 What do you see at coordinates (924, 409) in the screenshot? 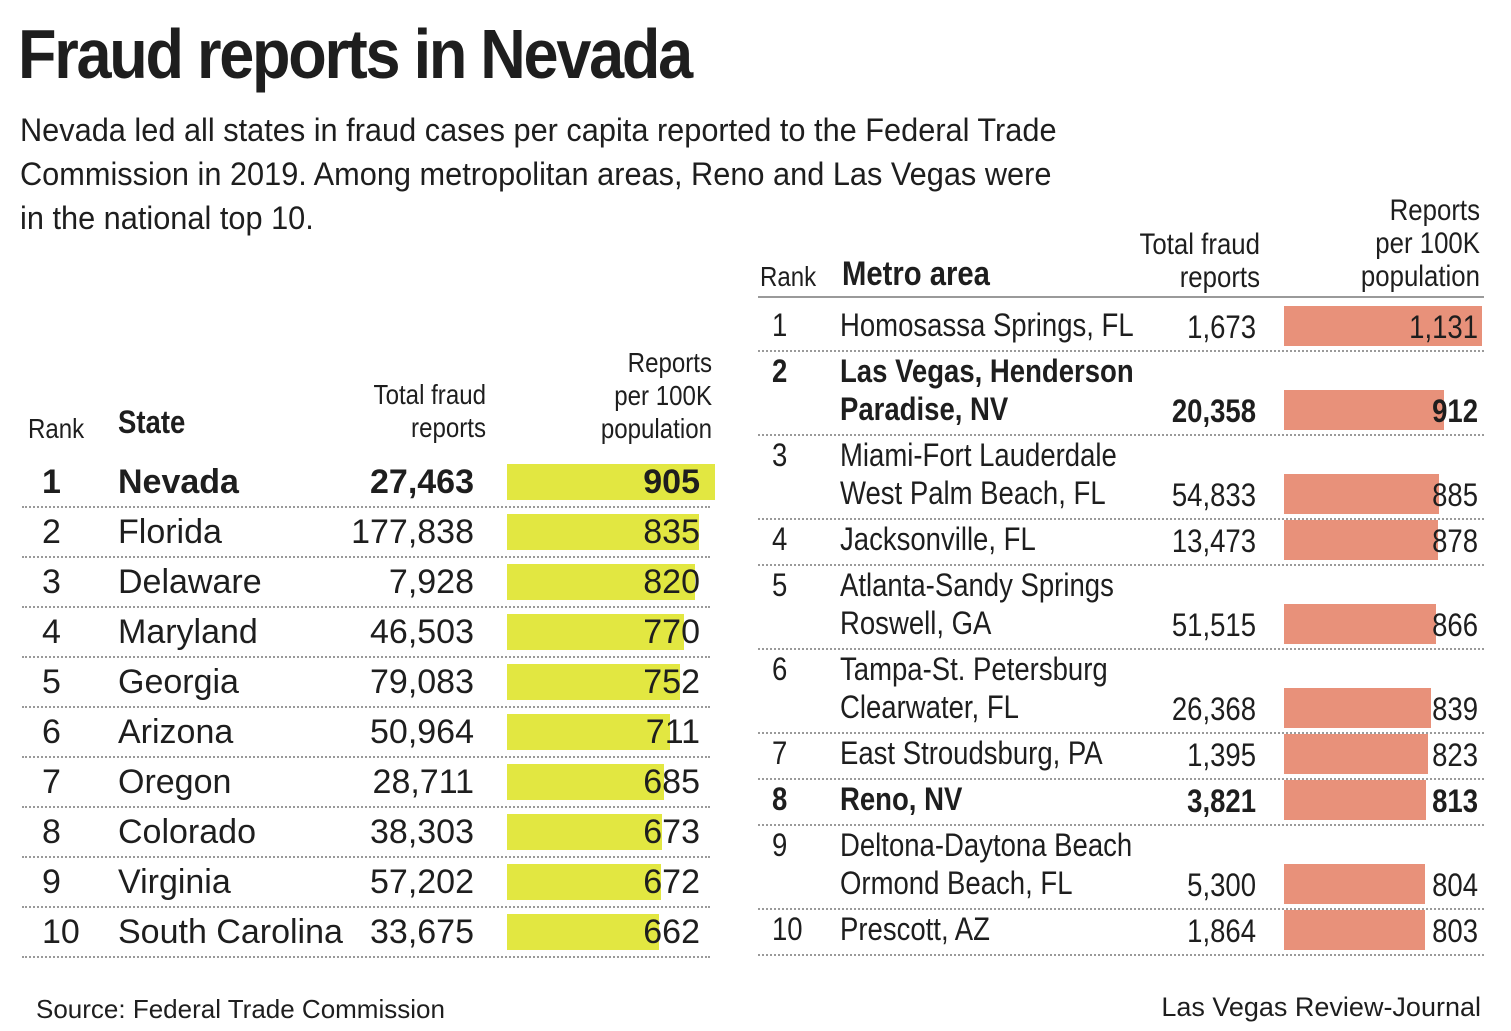
I see `metro-name-line: Paradise, NV` at bounding box center [924, 409].